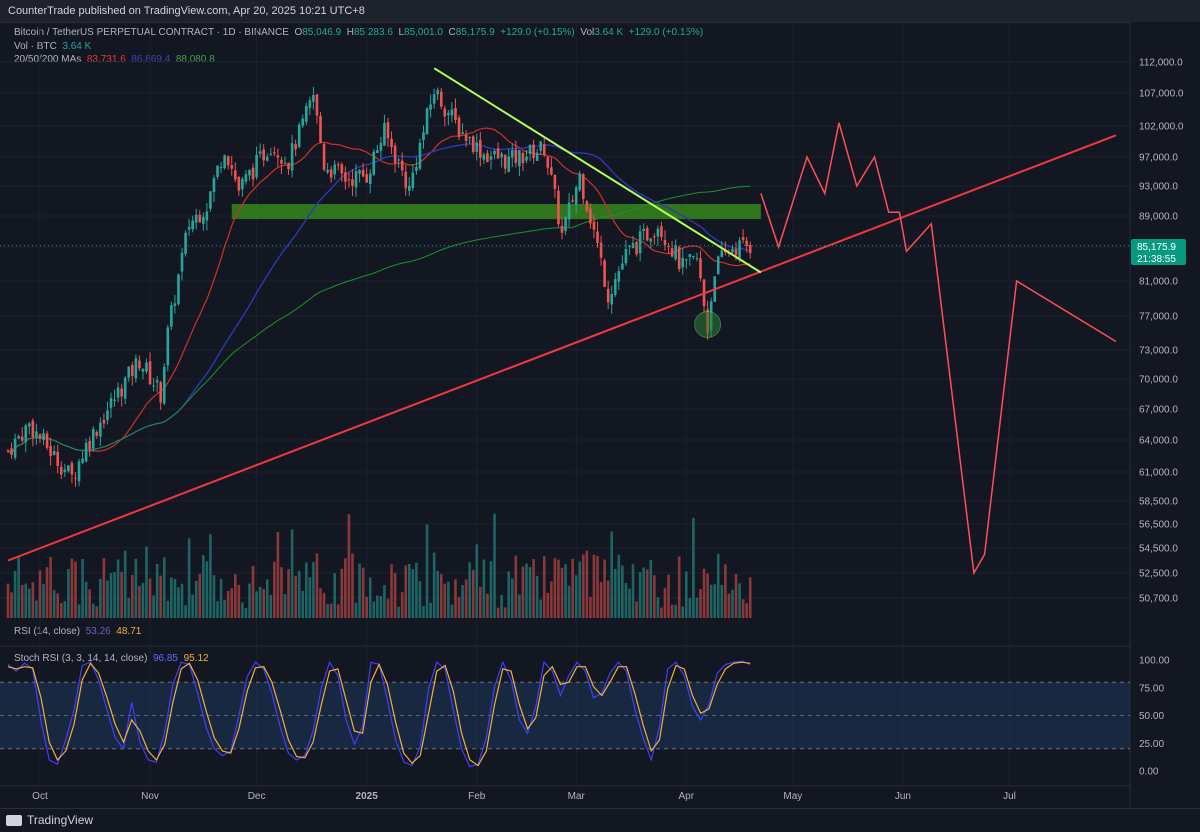 Image resolution: width=1200 pixels, height=832 pixels. Describe the element at coordinates (1158, 317) in the screenshot. I see `price-axis-tick: 77,000.0` at that location.